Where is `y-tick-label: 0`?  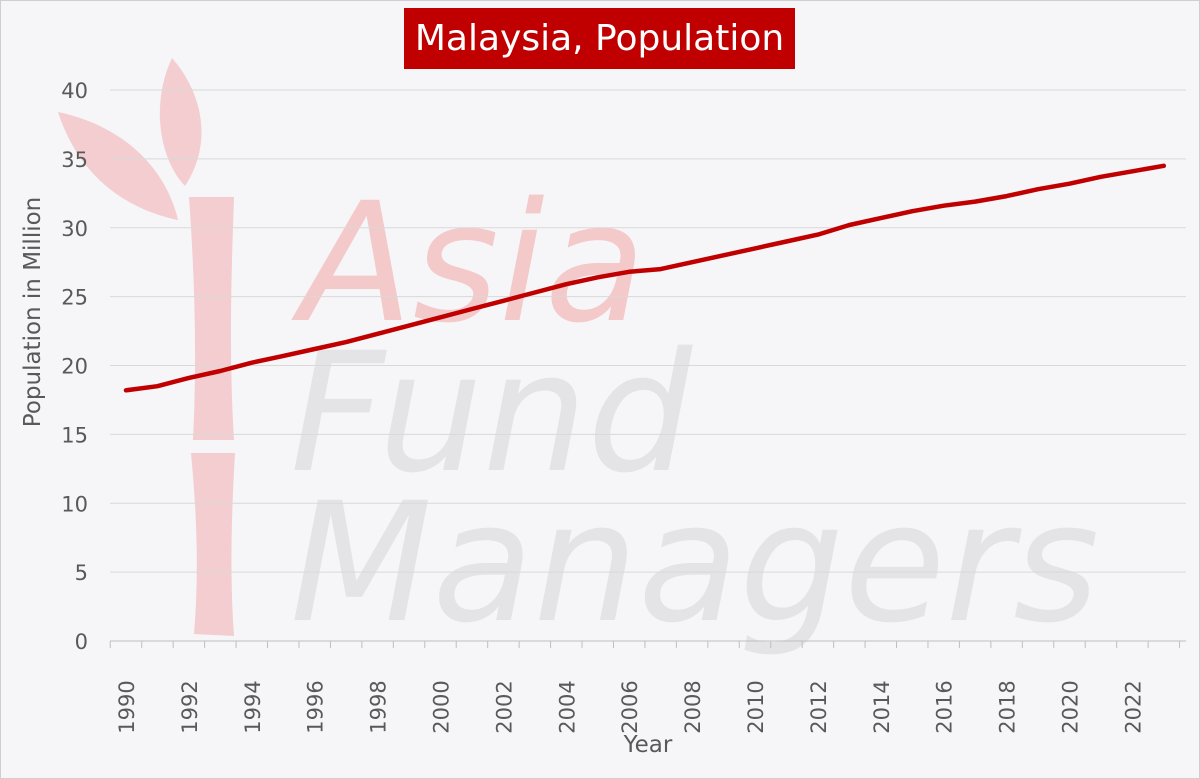
y-tick-label: 0 is located at coordinates (81, 642).